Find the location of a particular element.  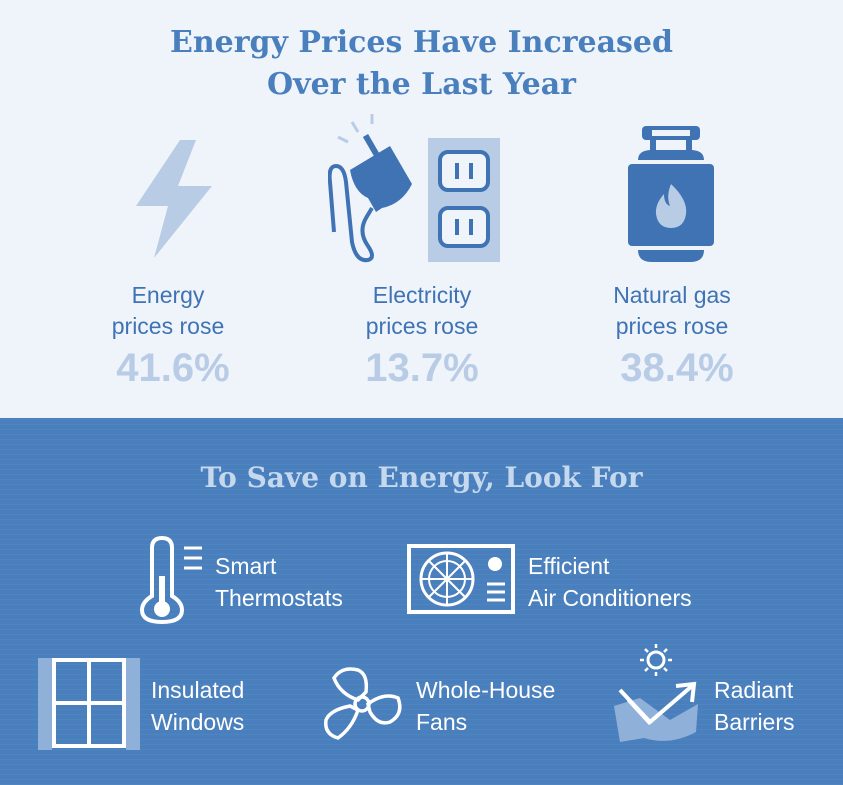

gas-stat-value: 38.4% is located at coordinates (677, 368).